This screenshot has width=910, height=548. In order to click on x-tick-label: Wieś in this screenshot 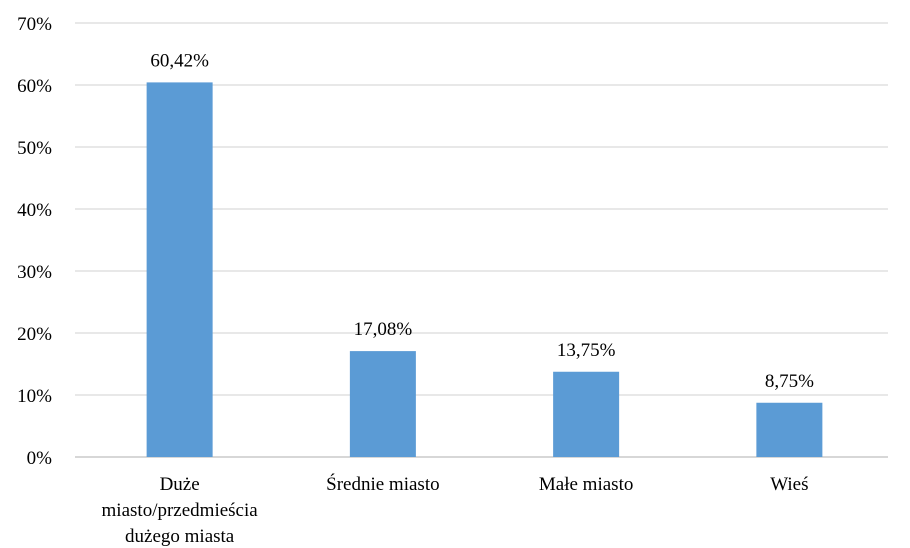, I will do `click(789, 484)`.